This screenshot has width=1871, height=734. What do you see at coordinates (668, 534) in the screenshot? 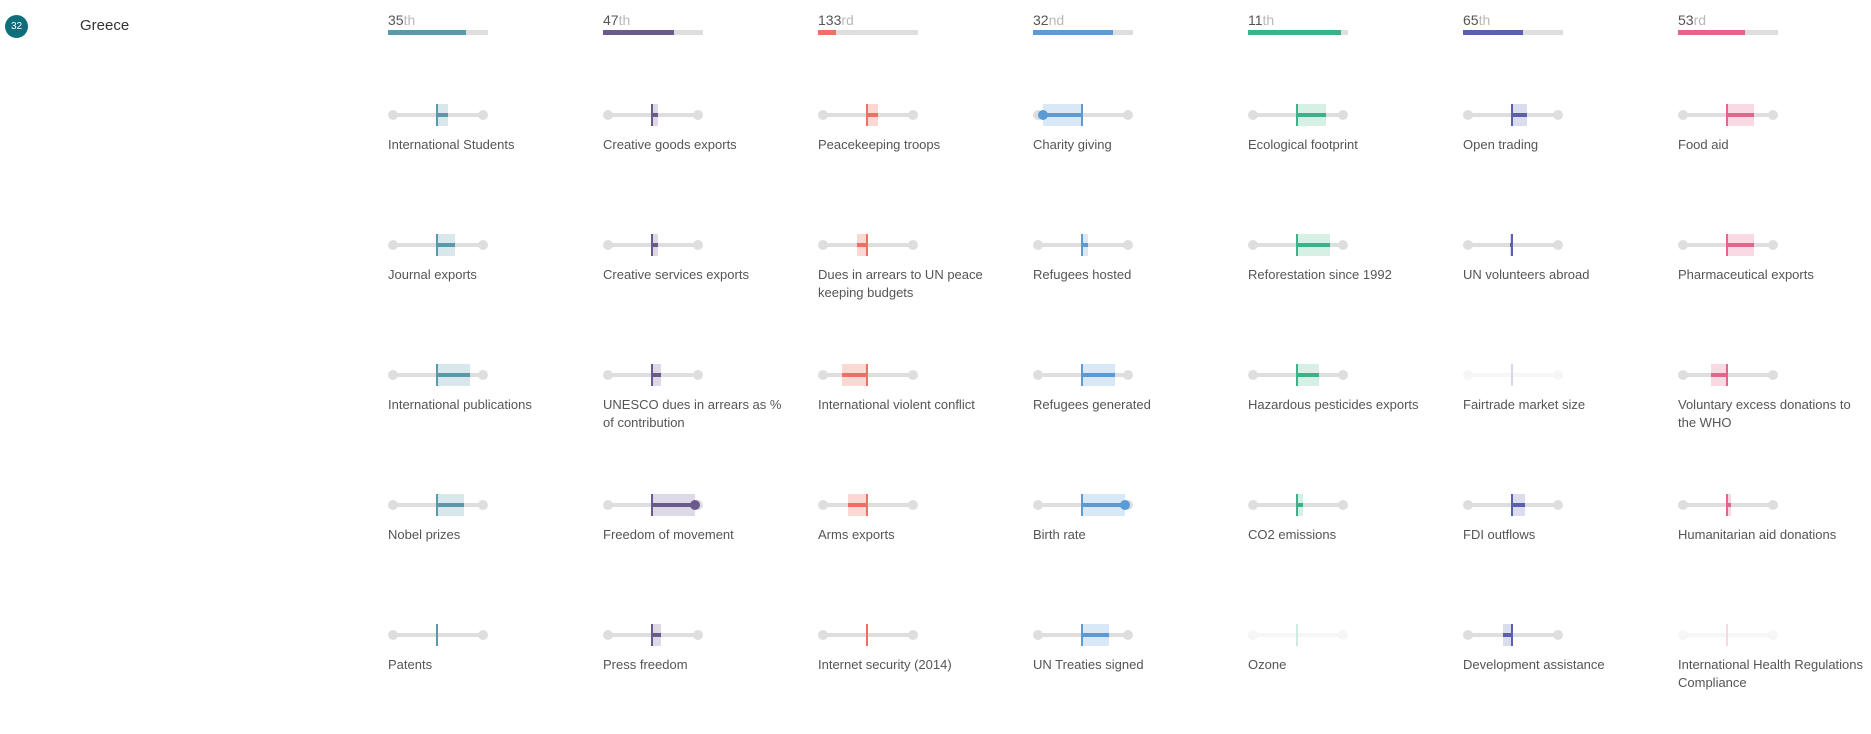
I see `indicator-label: Freedom of movement` at bounding box center [668, 534].